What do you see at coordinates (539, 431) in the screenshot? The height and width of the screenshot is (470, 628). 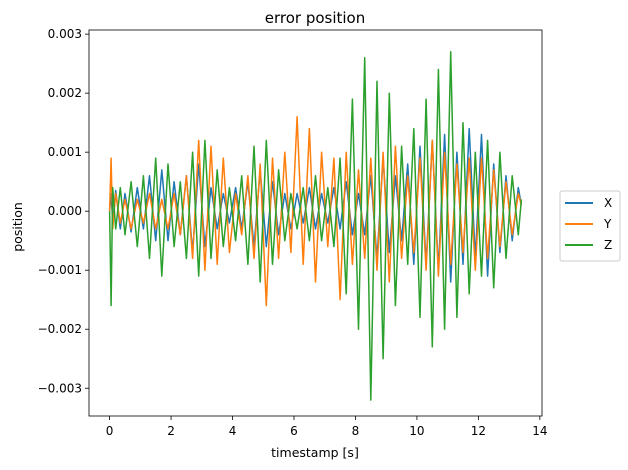 I see `x-tick-label: 14` at bounding box center [539, 431].